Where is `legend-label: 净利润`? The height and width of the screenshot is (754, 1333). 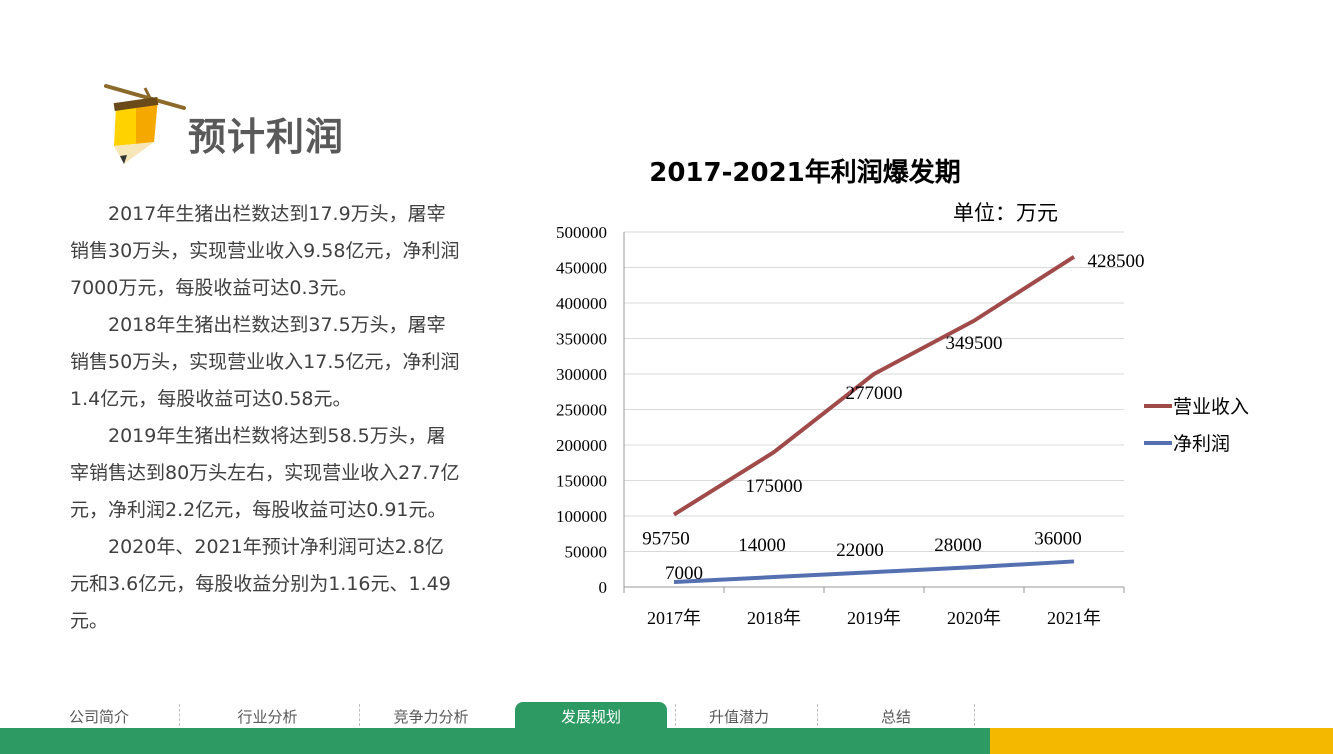 legend-label: 净利润 is located at coordinates (1201, 444).